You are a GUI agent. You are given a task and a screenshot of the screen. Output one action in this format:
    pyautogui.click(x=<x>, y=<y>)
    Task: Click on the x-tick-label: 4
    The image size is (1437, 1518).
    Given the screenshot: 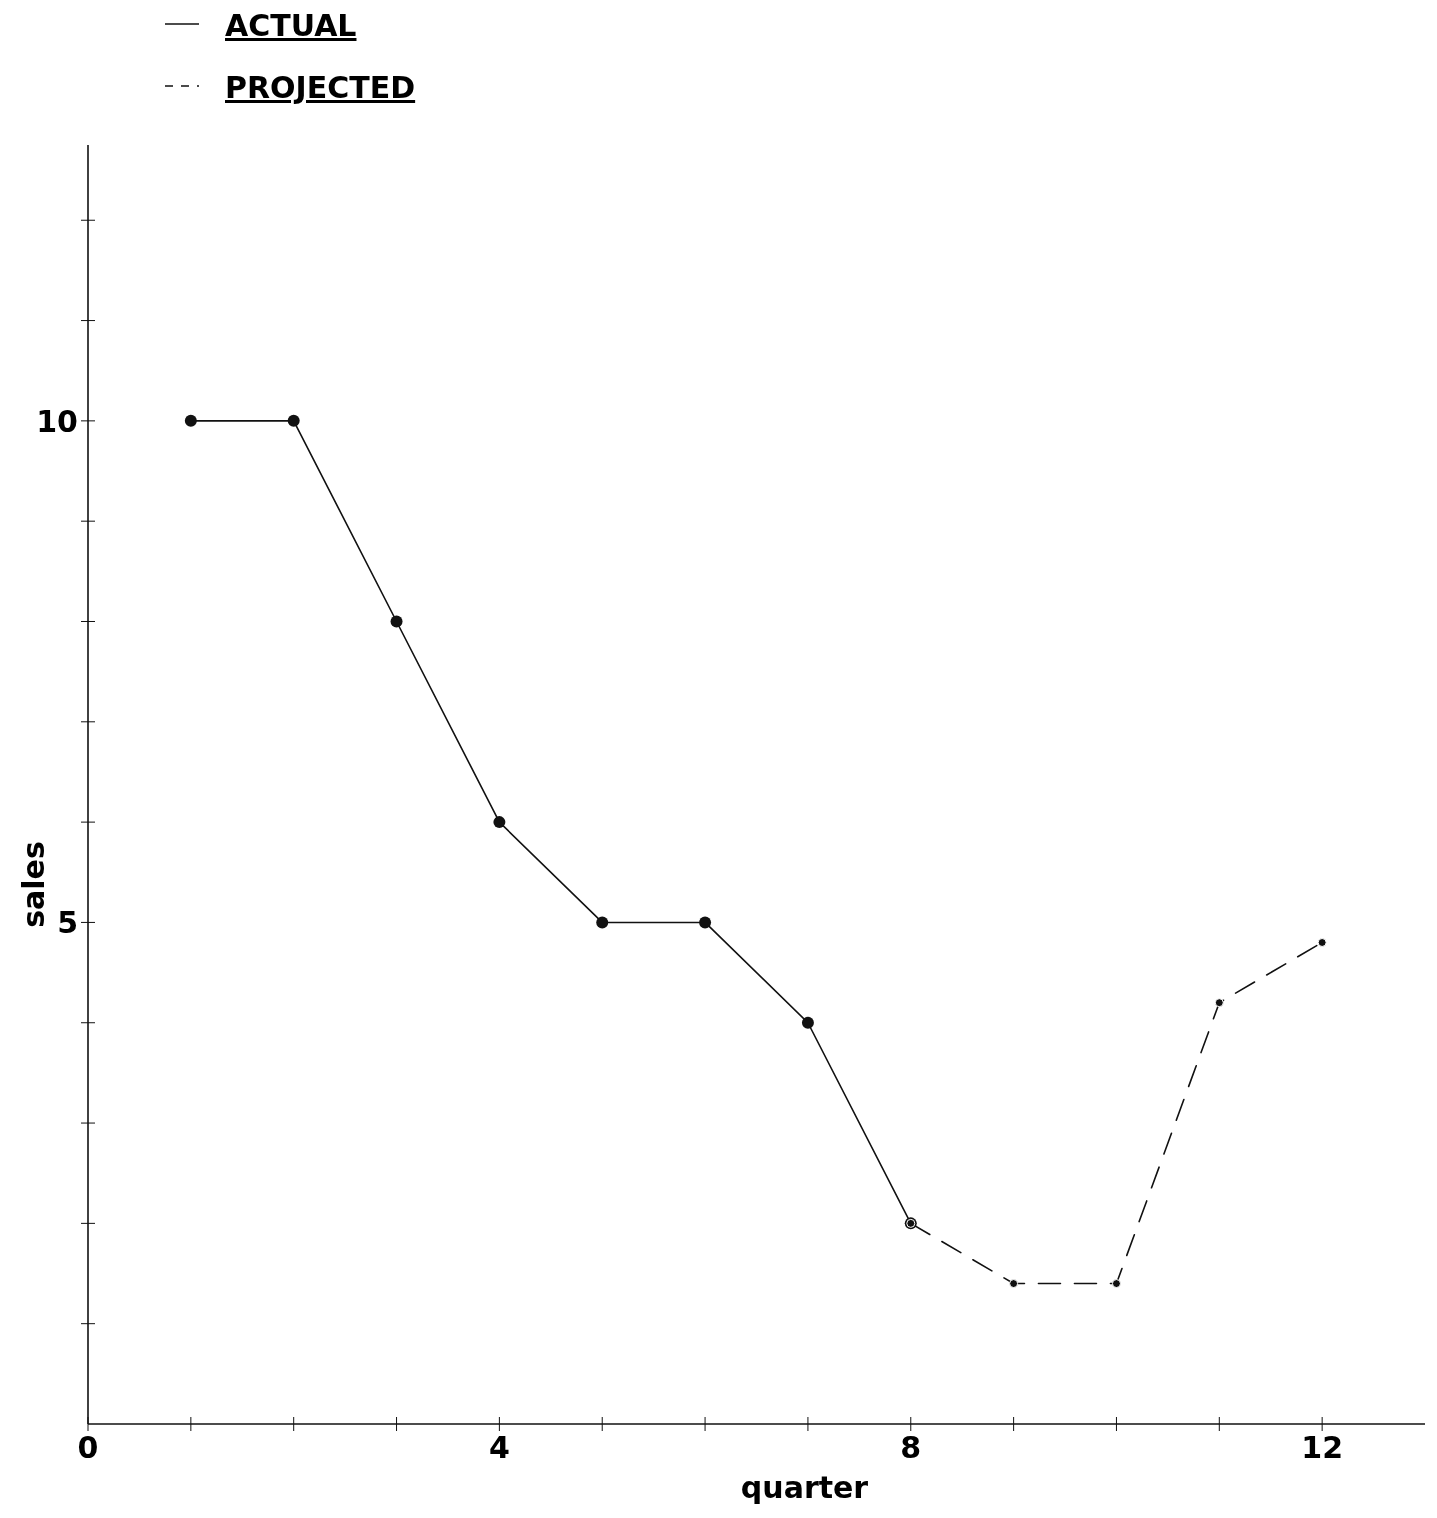 What is the action you would take?
    pyautogui.click(x=499, y=1447)
    